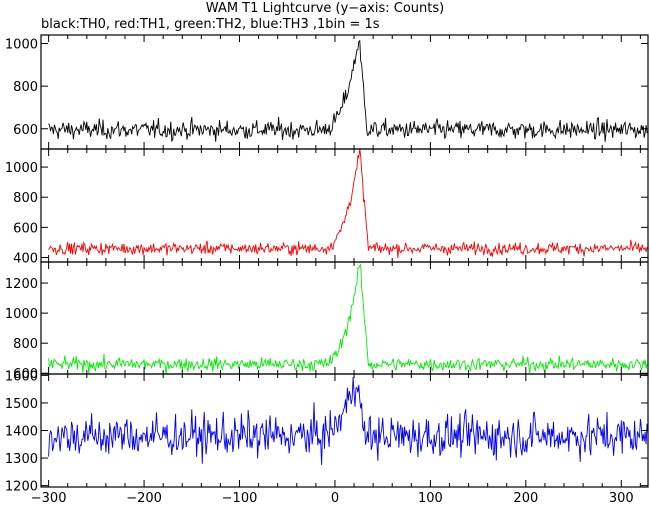 Image resolution: width=650 pixels, height=505 pixels. I want to click on x-tick-label: −100, so click(240, 498).